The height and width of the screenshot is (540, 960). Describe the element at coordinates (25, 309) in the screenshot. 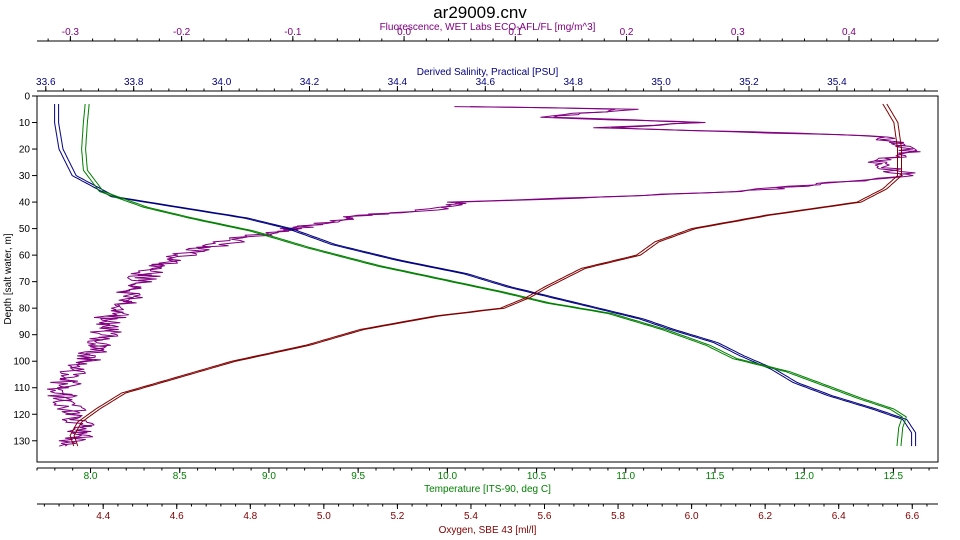

I see `y-tick-label: 80` at that location.